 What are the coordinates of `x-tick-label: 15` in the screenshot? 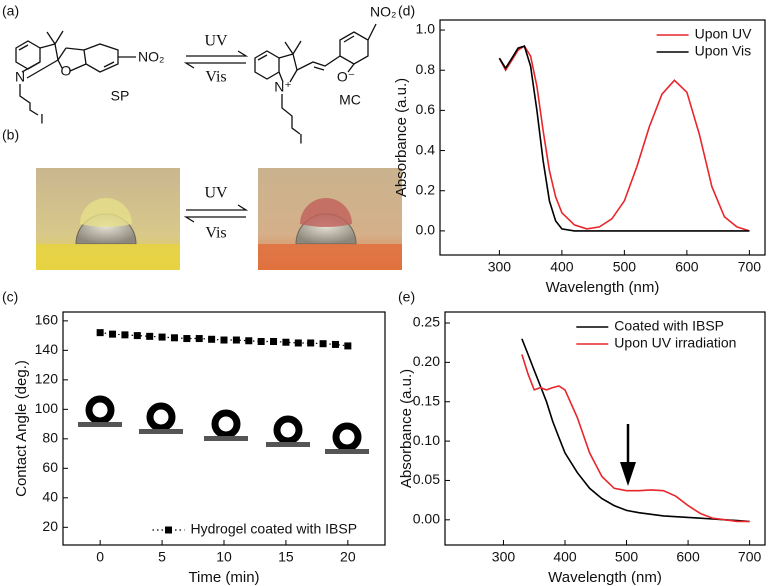 It's located at (286, 557).